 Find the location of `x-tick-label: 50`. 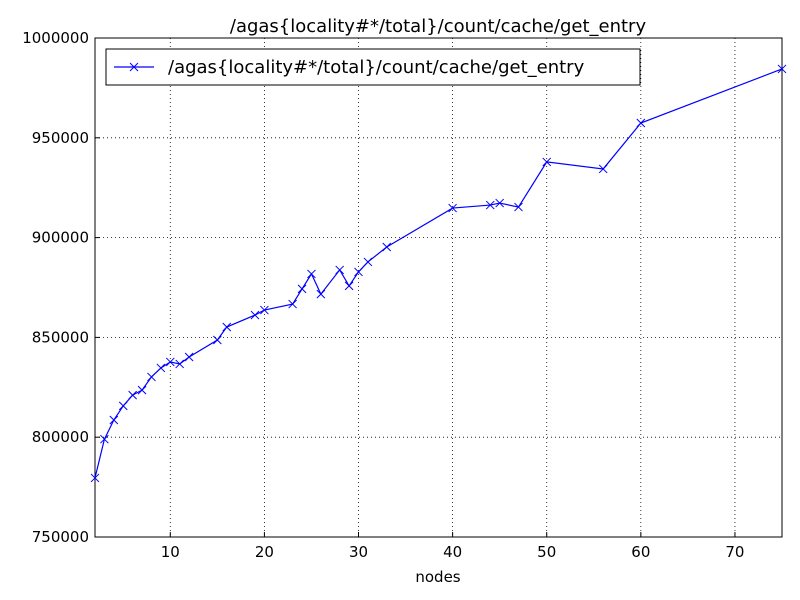

x-tick-label: 50 is located at coordinates (546, 552).